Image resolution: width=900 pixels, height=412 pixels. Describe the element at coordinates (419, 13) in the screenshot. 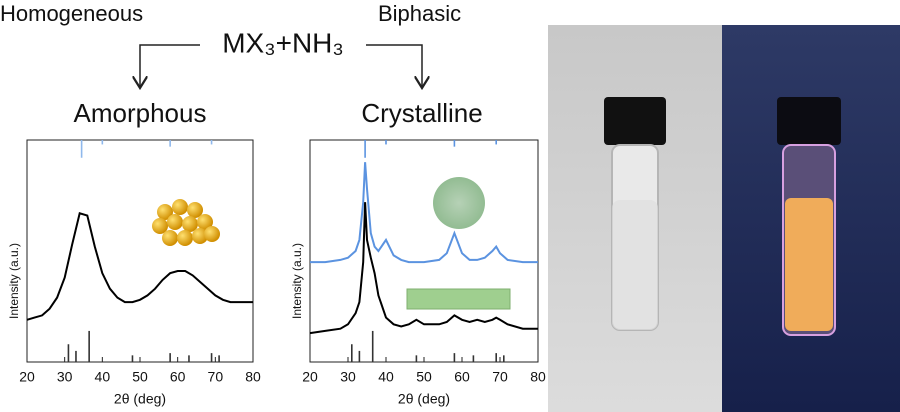

I see `biphasic-label: Biphasic` at that location.